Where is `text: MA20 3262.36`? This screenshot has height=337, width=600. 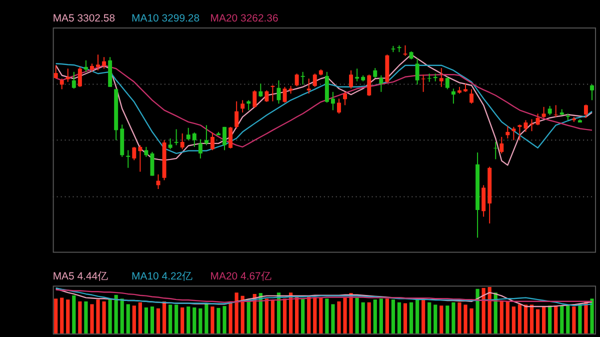
text: MA20 3262.36 is located at coordinates (244, 18).